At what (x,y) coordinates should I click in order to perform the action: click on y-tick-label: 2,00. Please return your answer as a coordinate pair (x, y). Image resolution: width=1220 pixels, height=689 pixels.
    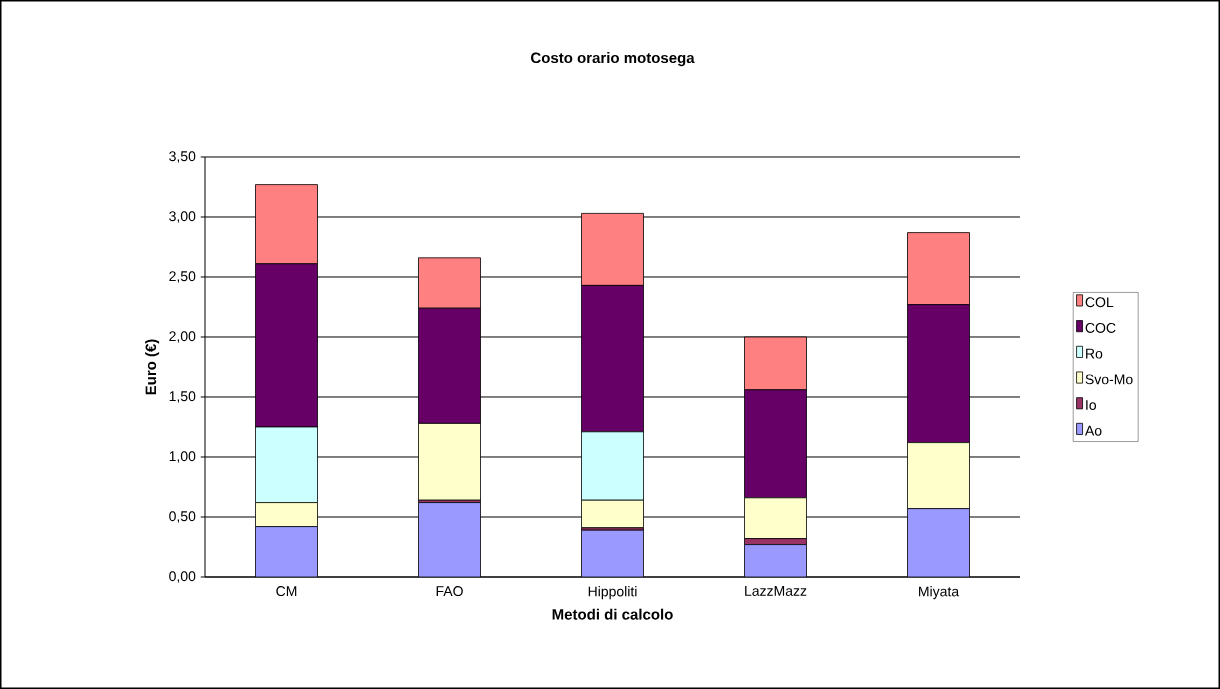
    Looking at the image, I should click on (182, 337).